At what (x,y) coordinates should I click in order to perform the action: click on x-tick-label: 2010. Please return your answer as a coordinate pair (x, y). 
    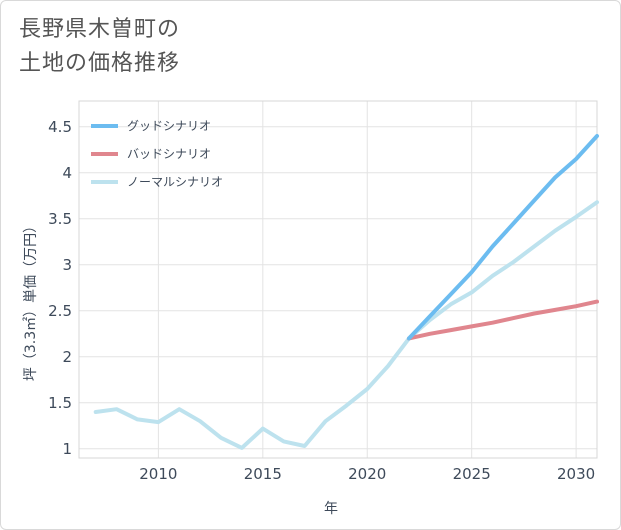
    Looking at the image, I should click on (158, 474).